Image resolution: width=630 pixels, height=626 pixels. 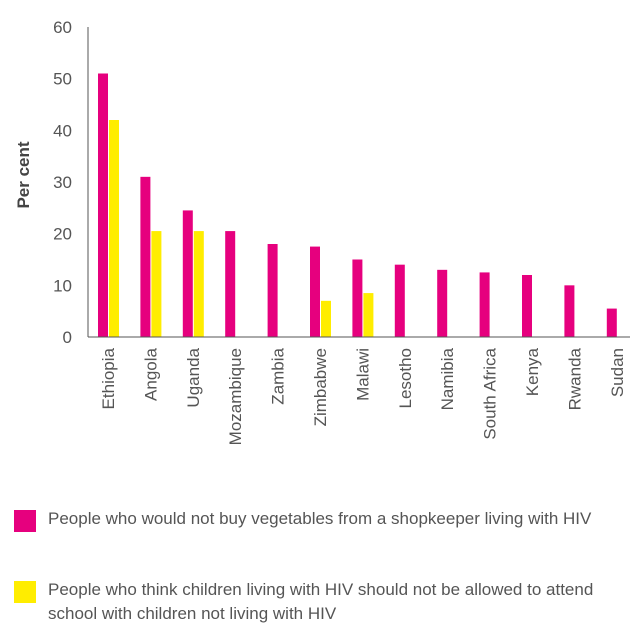 I want to click on y-axis: 0 10 20 30 40 50 60, so click(x=71, y=182).